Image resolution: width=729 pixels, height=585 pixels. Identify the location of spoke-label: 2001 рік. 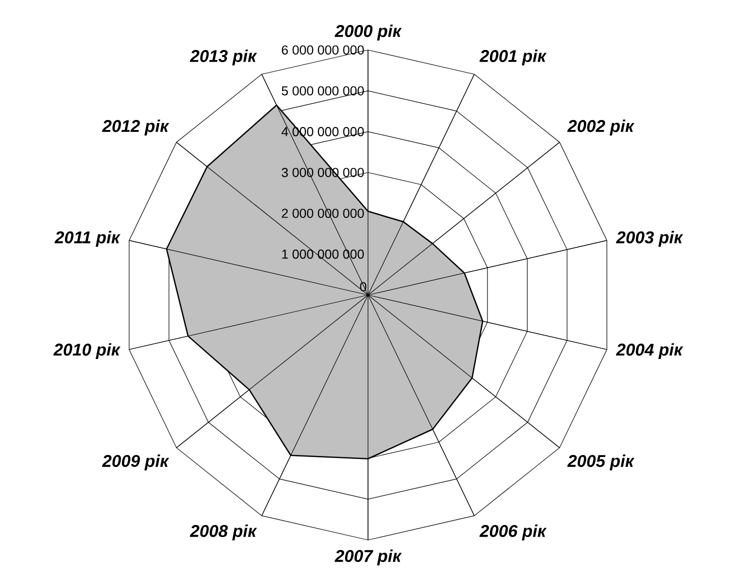
(513, 58).